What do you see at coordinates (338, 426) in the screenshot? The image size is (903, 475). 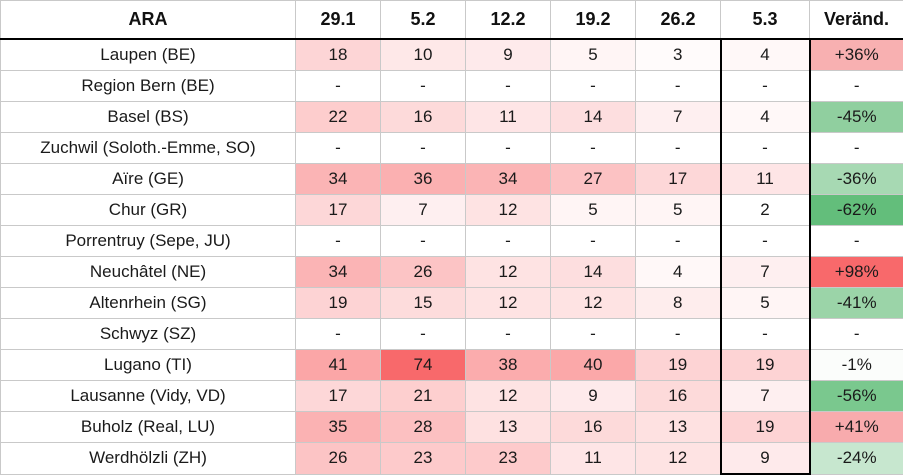 I see `value-cell: 35` at bounding box center [338, 426].